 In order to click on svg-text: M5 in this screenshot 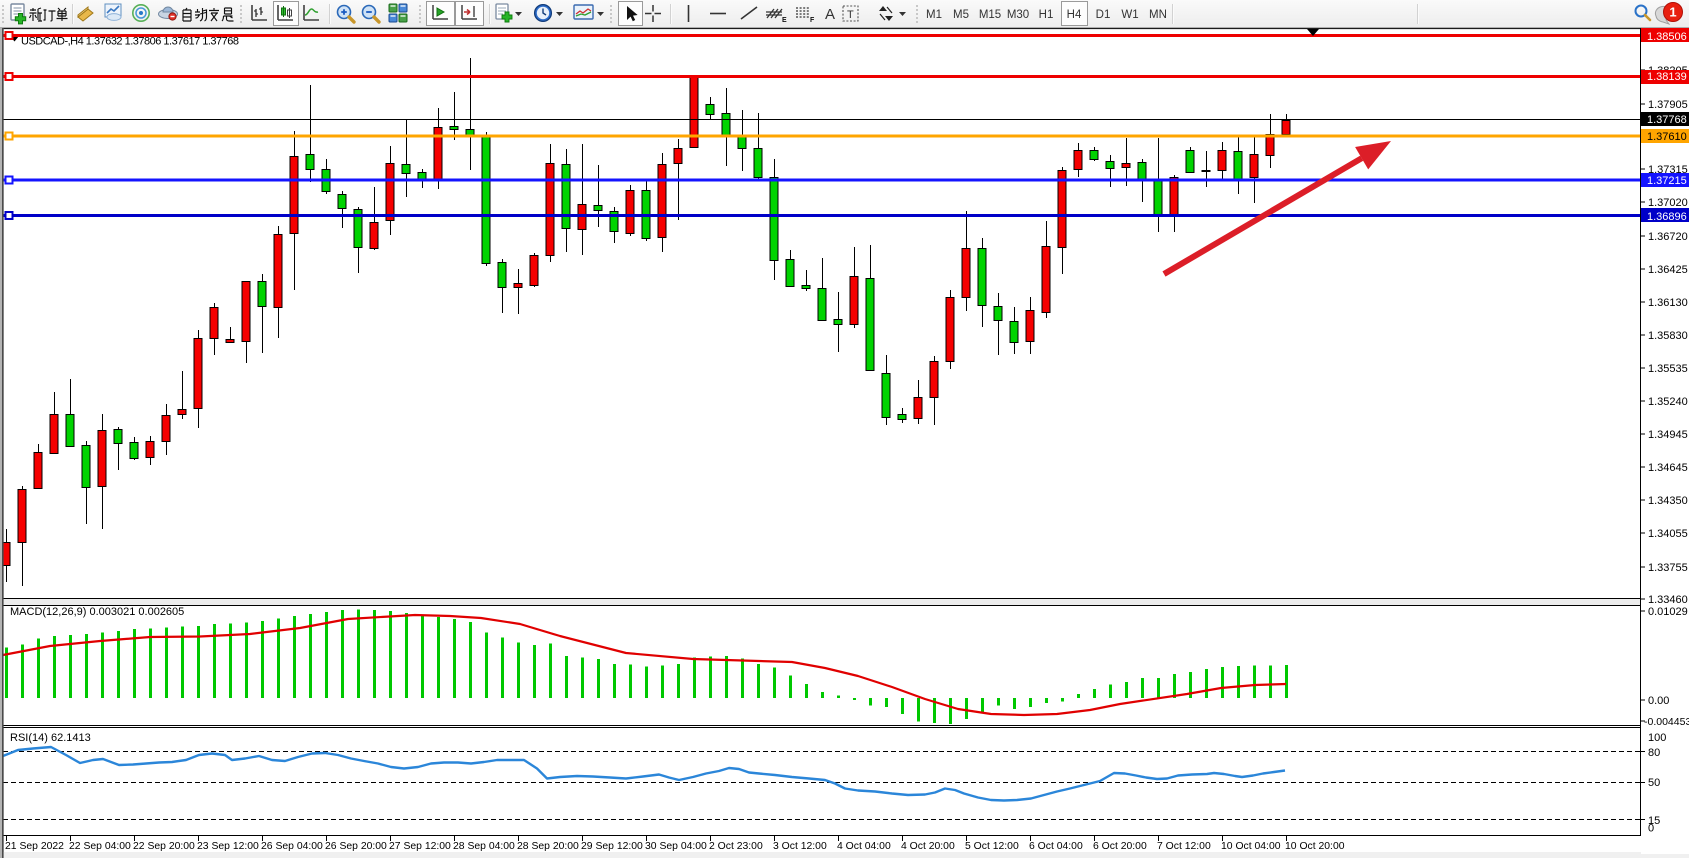, I will do `click(961, 15)`.